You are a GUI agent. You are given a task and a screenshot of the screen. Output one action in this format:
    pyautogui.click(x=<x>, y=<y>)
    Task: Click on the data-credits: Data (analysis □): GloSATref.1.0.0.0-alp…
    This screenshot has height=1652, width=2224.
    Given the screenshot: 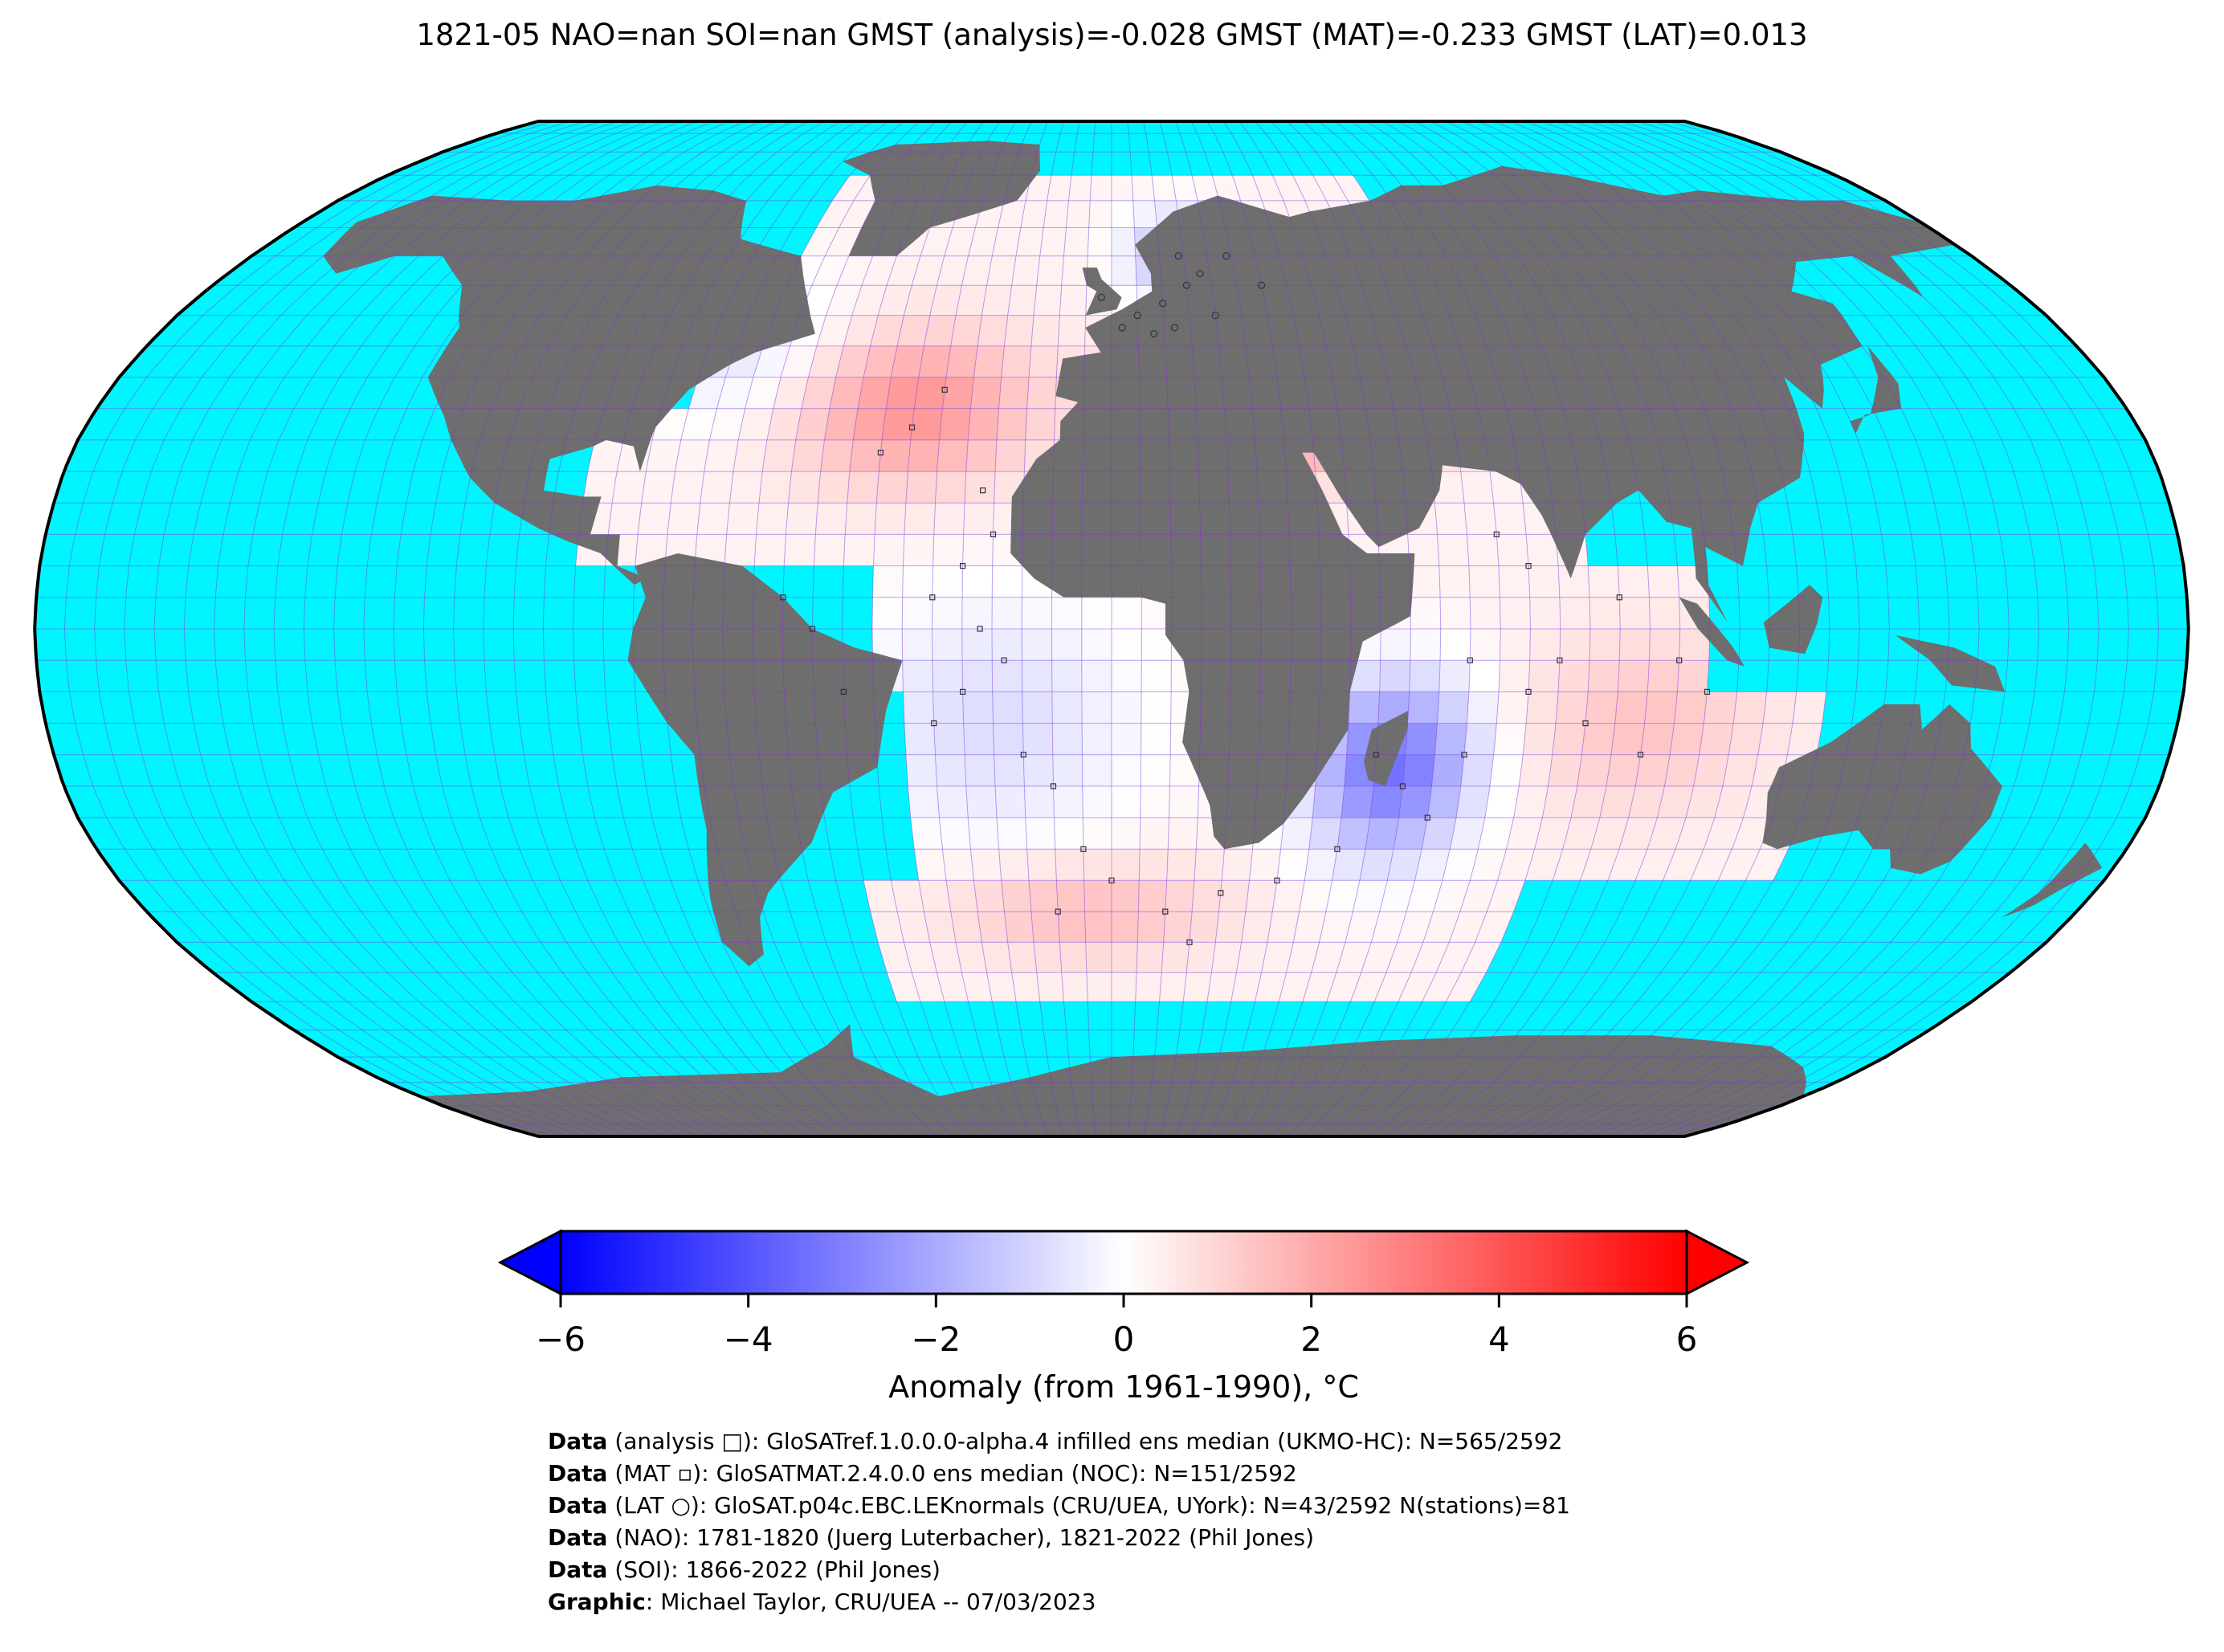 What is the action you would take?
    pyautogui.click(x=1059, y=1522)
    